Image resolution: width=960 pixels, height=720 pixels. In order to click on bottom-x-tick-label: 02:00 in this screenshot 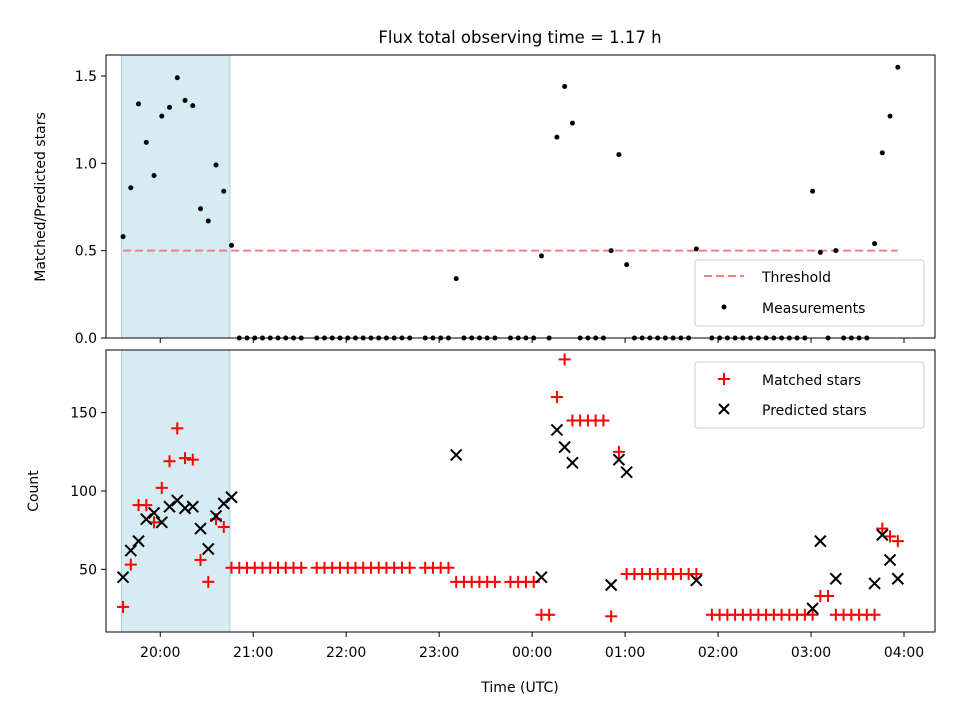, I will do `click(718, 653)`.